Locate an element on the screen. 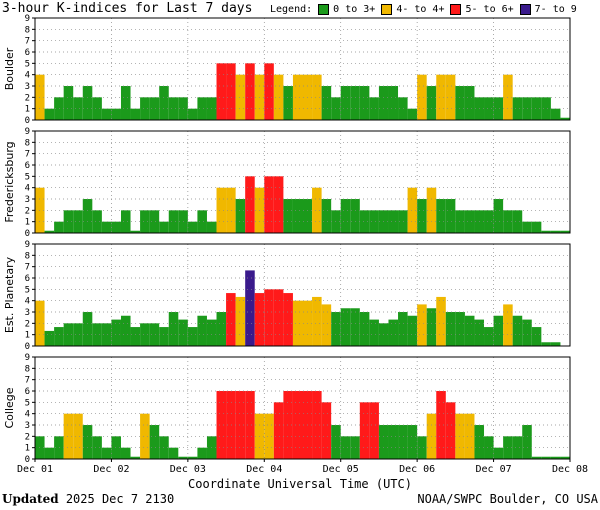 This screenshot has height=510, width=600. legend-item-quiet: 0 to 3+ is located at coordinates (354, 9).